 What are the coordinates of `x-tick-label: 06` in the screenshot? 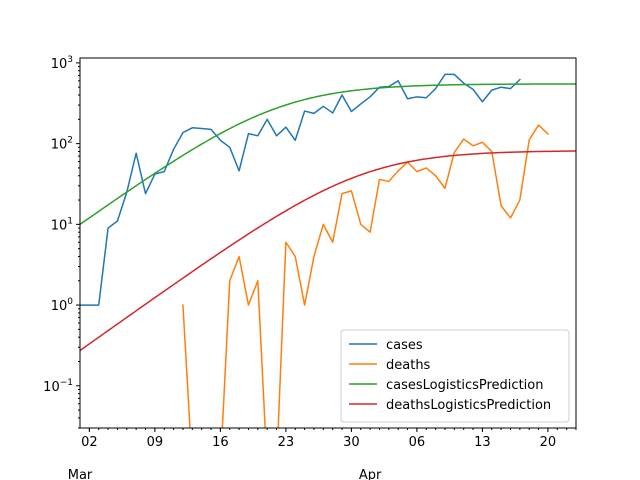 It's located at (417, 442).